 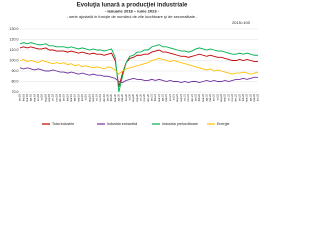 What do you see at coordinates (254, 97) in the screenshot?
I see `x-tick-label: mai.23` at bounding box center [254, 97].